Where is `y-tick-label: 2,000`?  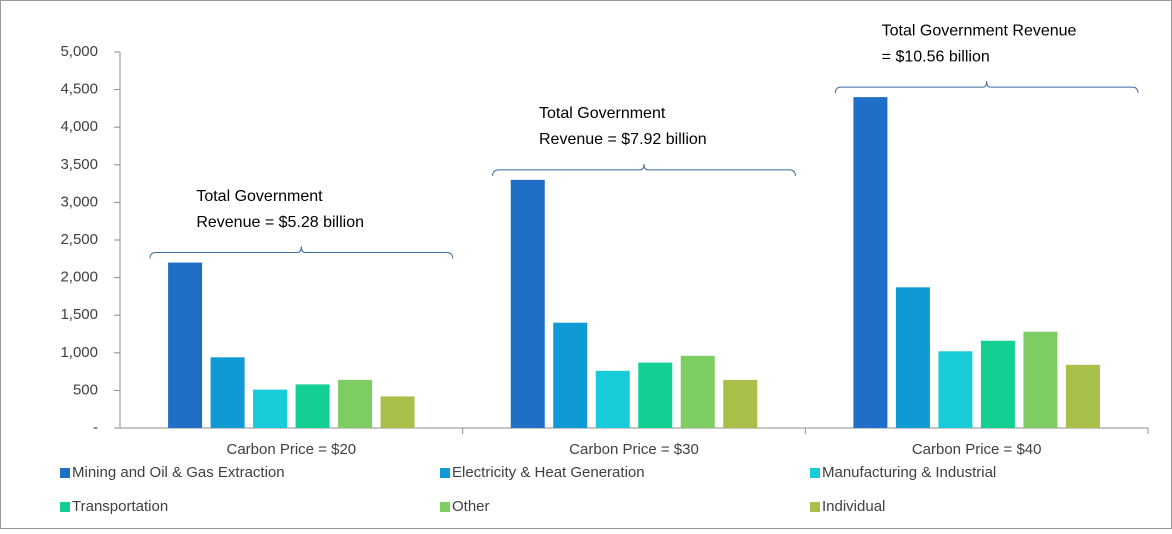 y-tick-label: 2,000 is located at coordinates (79, 277).